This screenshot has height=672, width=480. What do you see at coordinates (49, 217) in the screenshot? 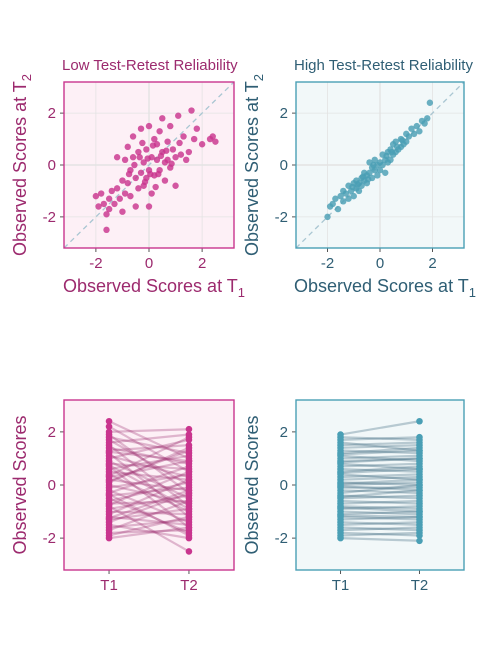
I see `y-tick-label: -2` at bounding box center [49, 217].